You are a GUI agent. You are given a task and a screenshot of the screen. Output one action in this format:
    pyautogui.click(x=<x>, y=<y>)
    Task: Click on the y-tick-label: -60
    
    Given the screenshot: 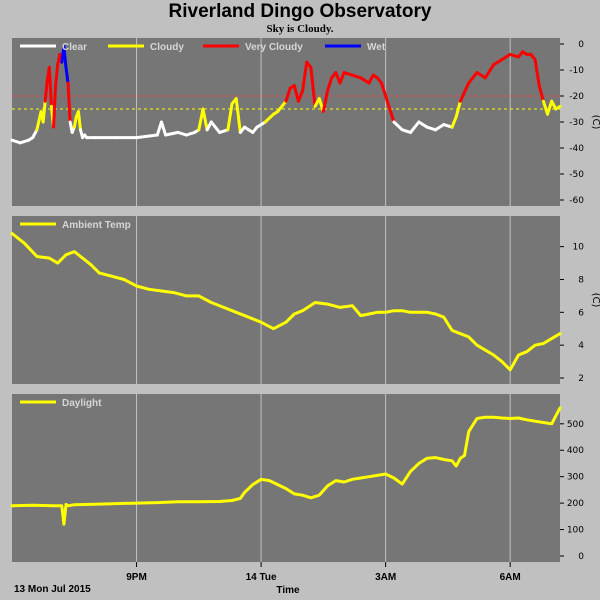 What is the action you would take?
    pyautogui.click(x=576, y=201)
    